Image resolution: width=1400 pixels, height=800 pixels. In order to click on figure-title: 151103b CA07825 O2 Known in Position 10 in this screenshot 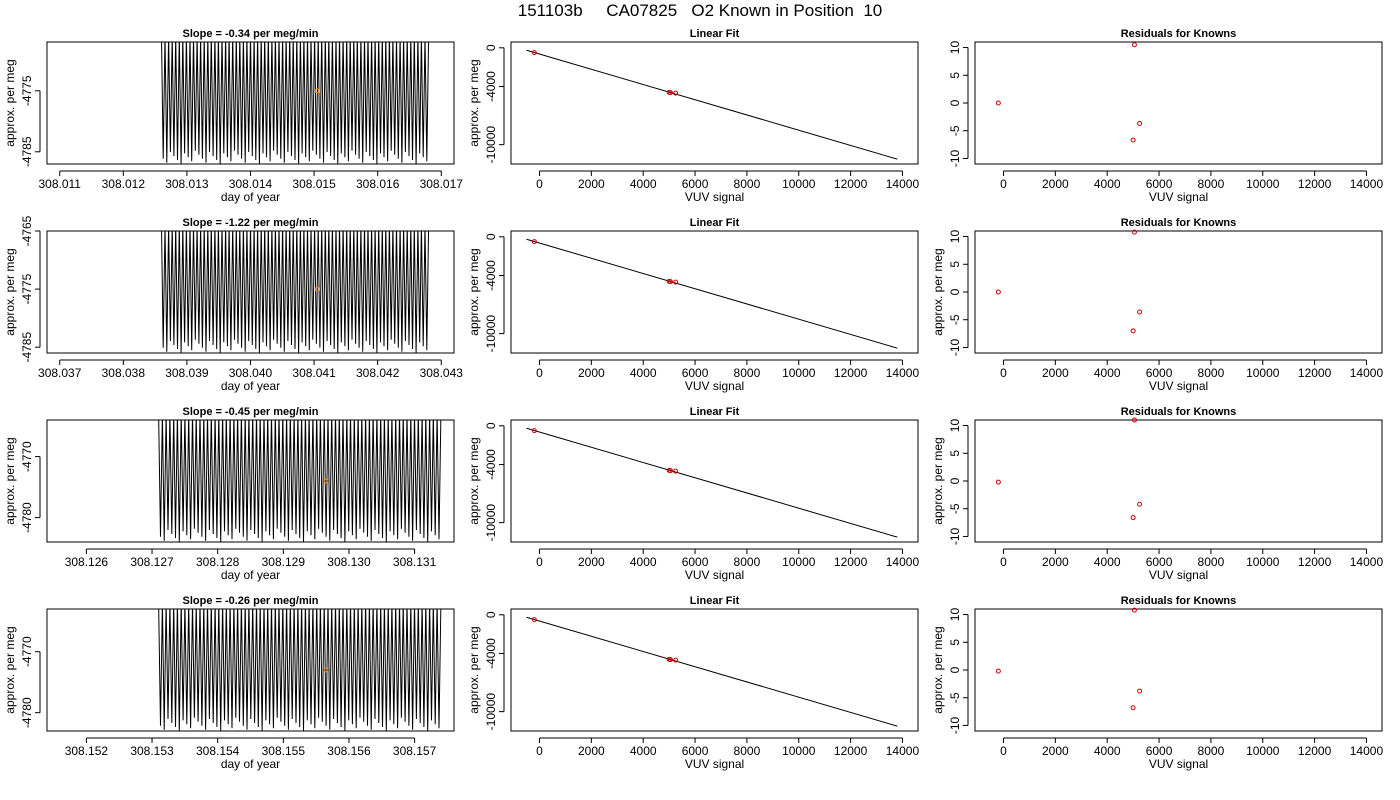, I will do `click(700, 10)`.